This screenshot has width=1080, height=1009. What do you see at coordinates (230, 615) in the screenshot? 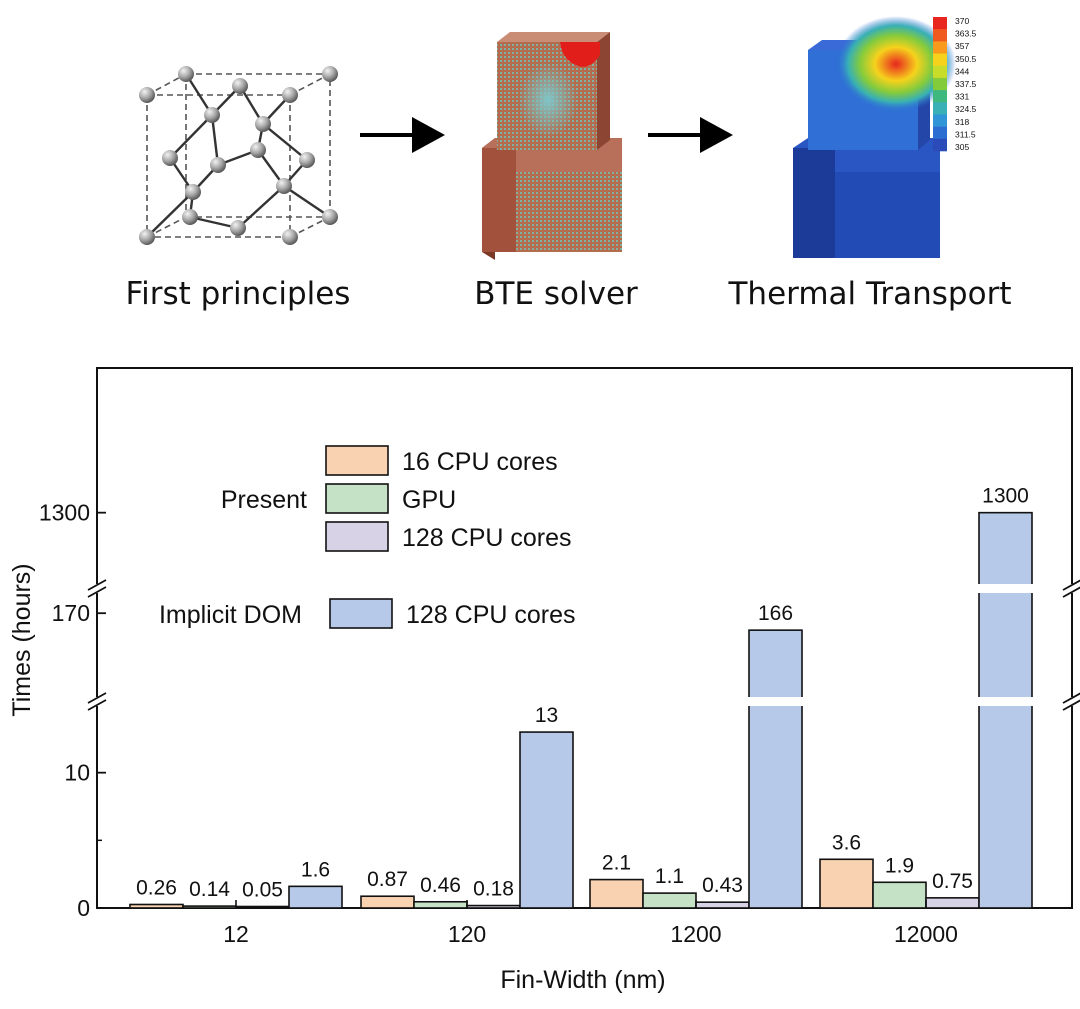
I see `legend-group-implicit-dom: Implicit DOM` at bounding box center [230, 615].